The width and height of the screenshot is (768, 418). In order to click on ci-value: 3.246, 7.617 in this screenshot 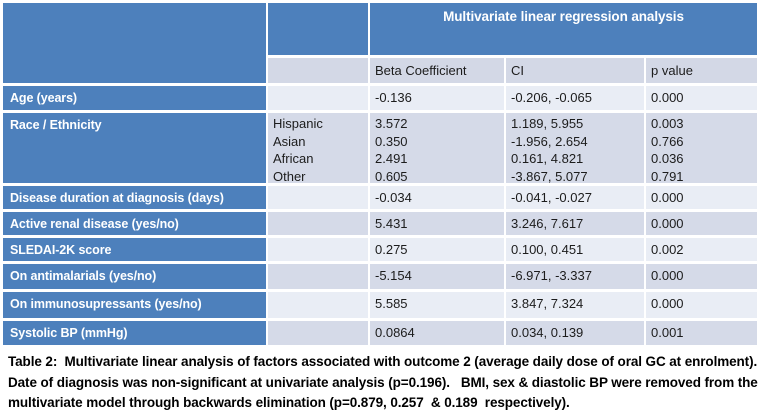, I will do `click(575, 223)`.